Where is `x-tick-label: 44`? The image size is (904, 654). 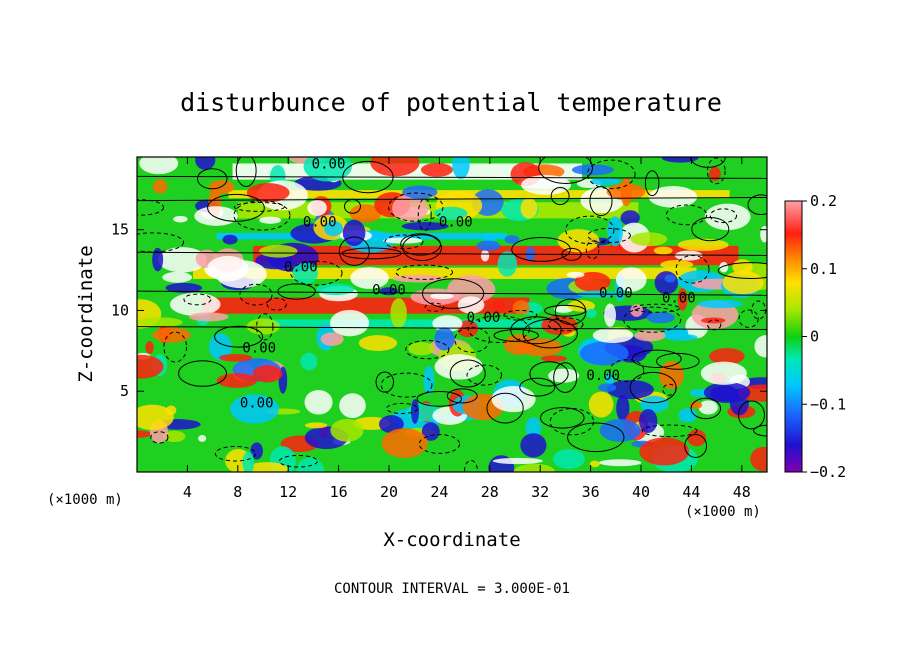 x-tick-label: 44 is located at coordinates (691, 492).